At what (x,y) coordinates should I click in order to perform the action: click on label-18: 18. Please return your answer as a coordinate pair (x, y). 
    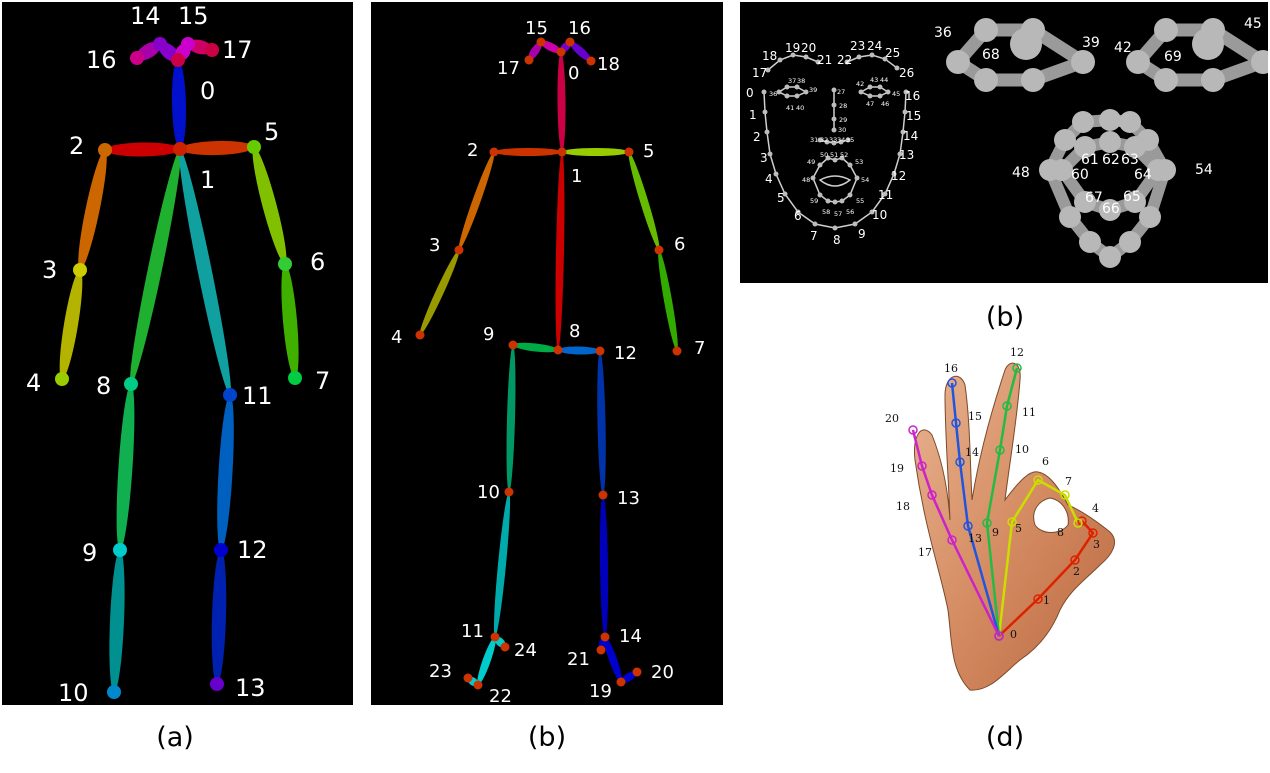
    Looking at the image, I should click on (608, 64).